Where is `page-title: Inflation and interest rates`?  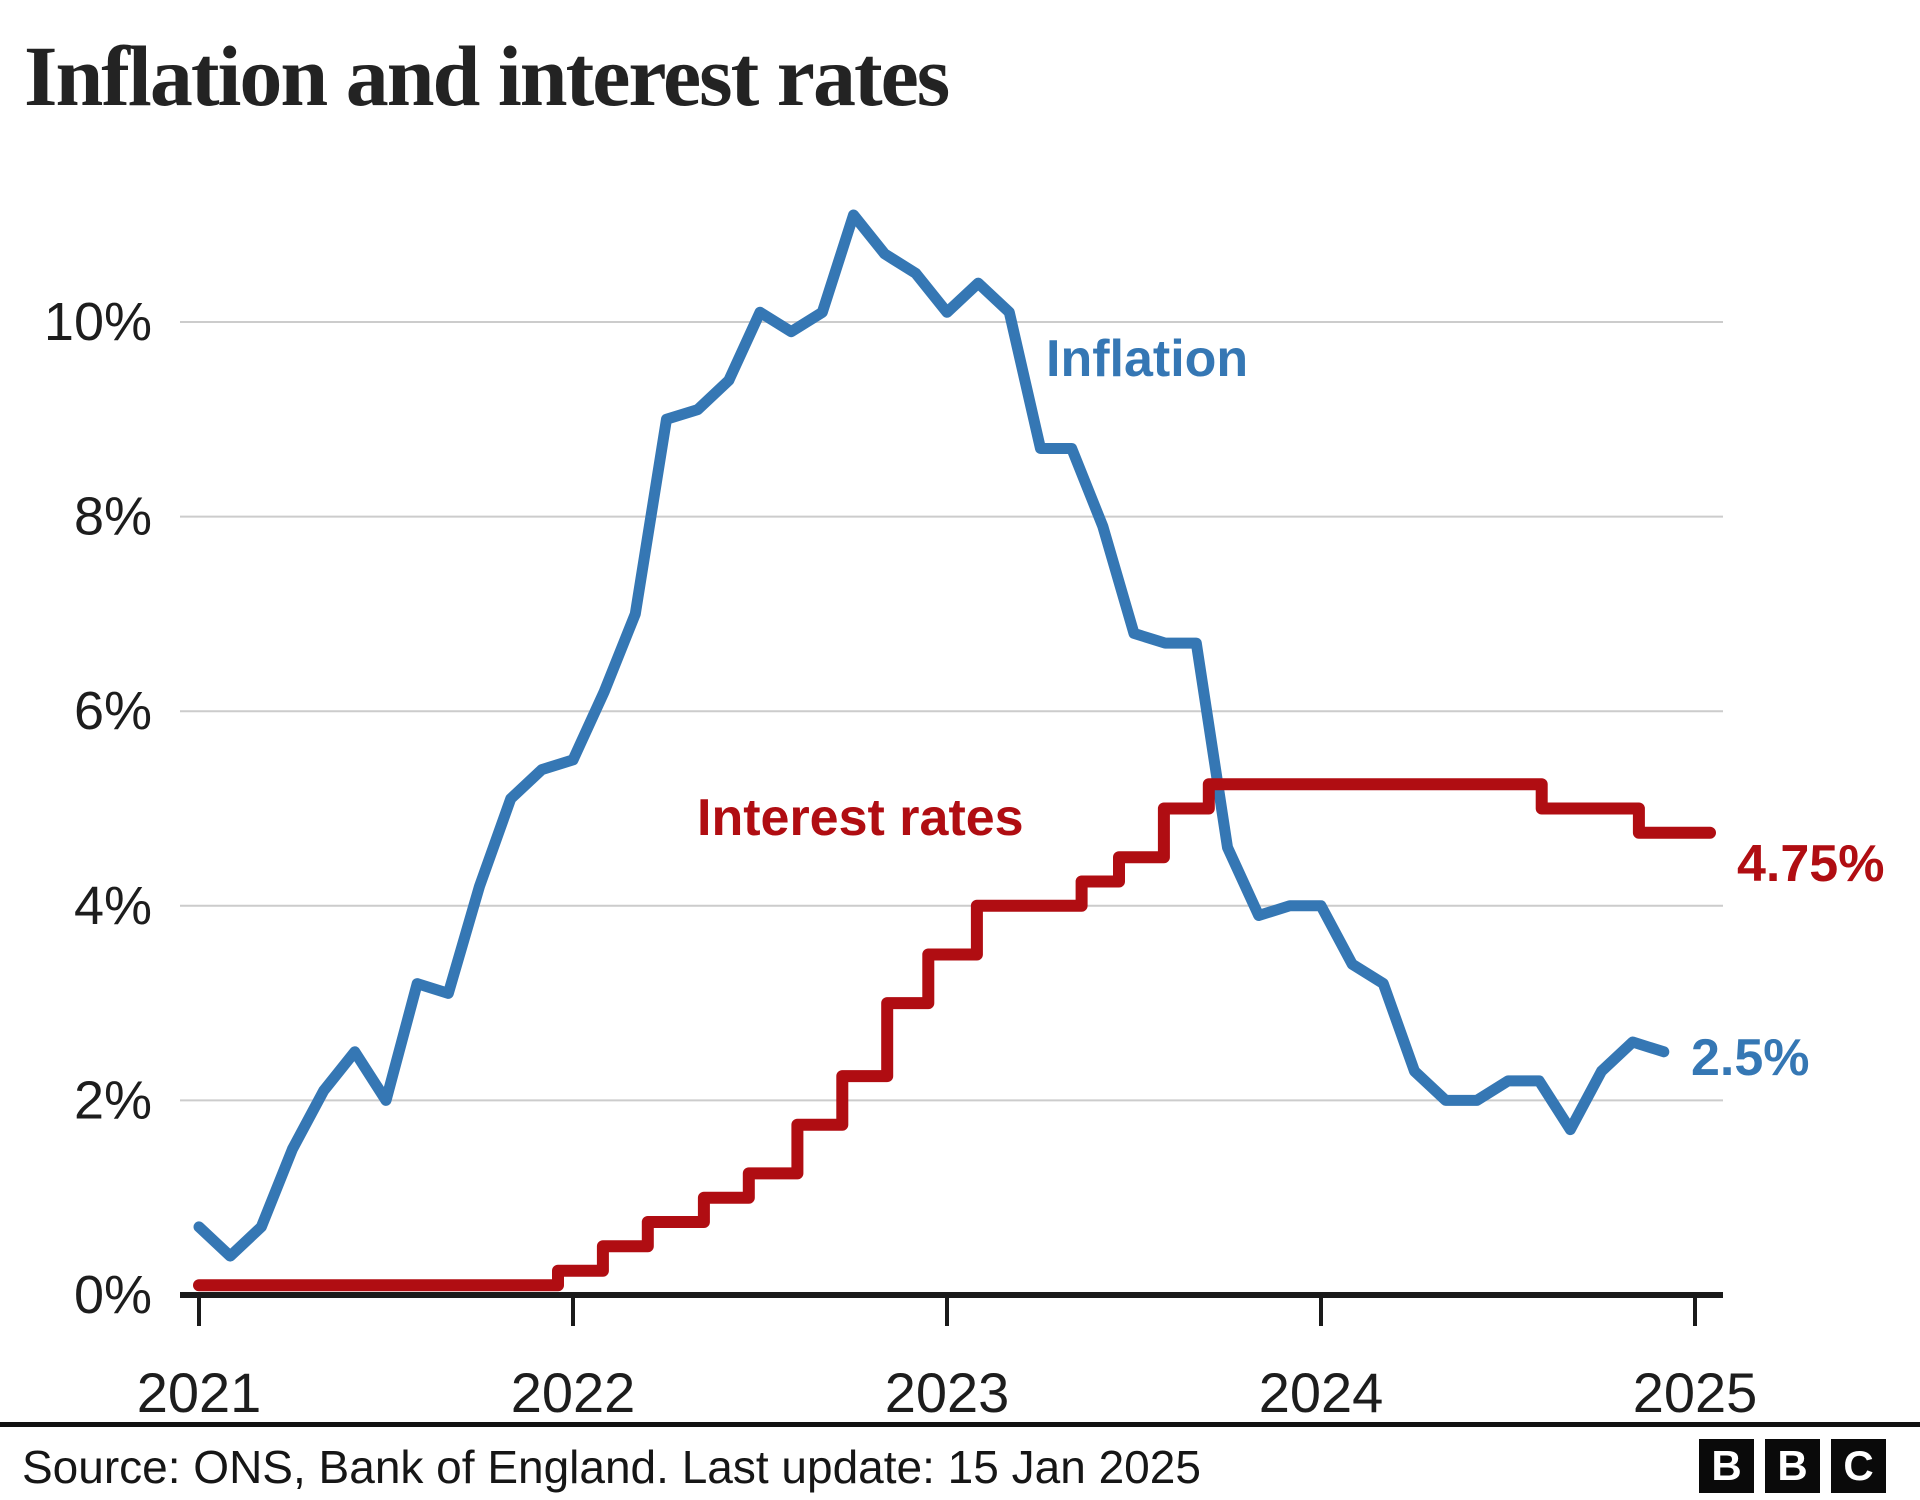 page-title: Inflation and interest rates is located at coordinates (487, 76).